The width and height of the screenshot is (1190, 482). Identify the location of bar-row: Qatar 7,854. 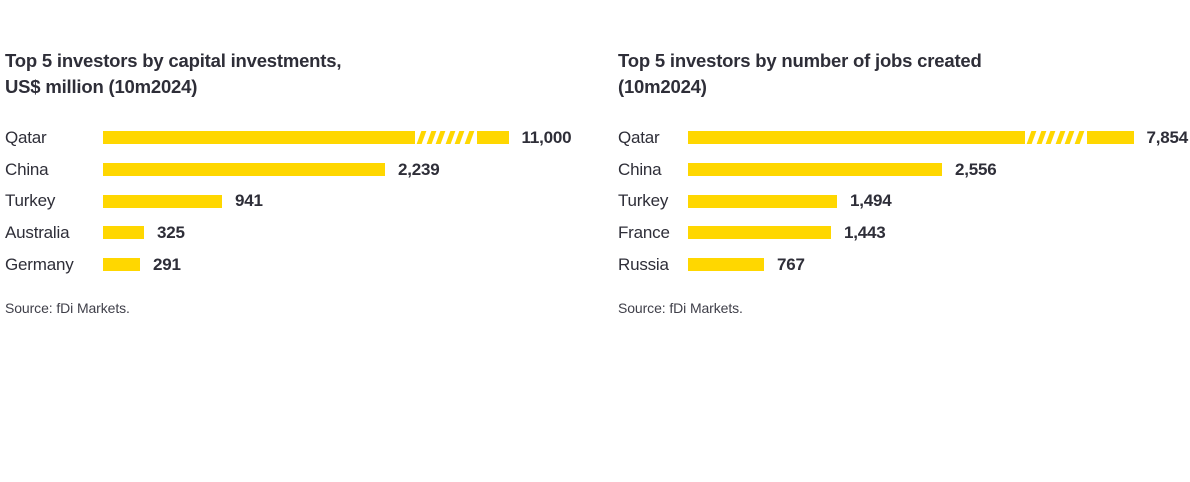
(903, 138).